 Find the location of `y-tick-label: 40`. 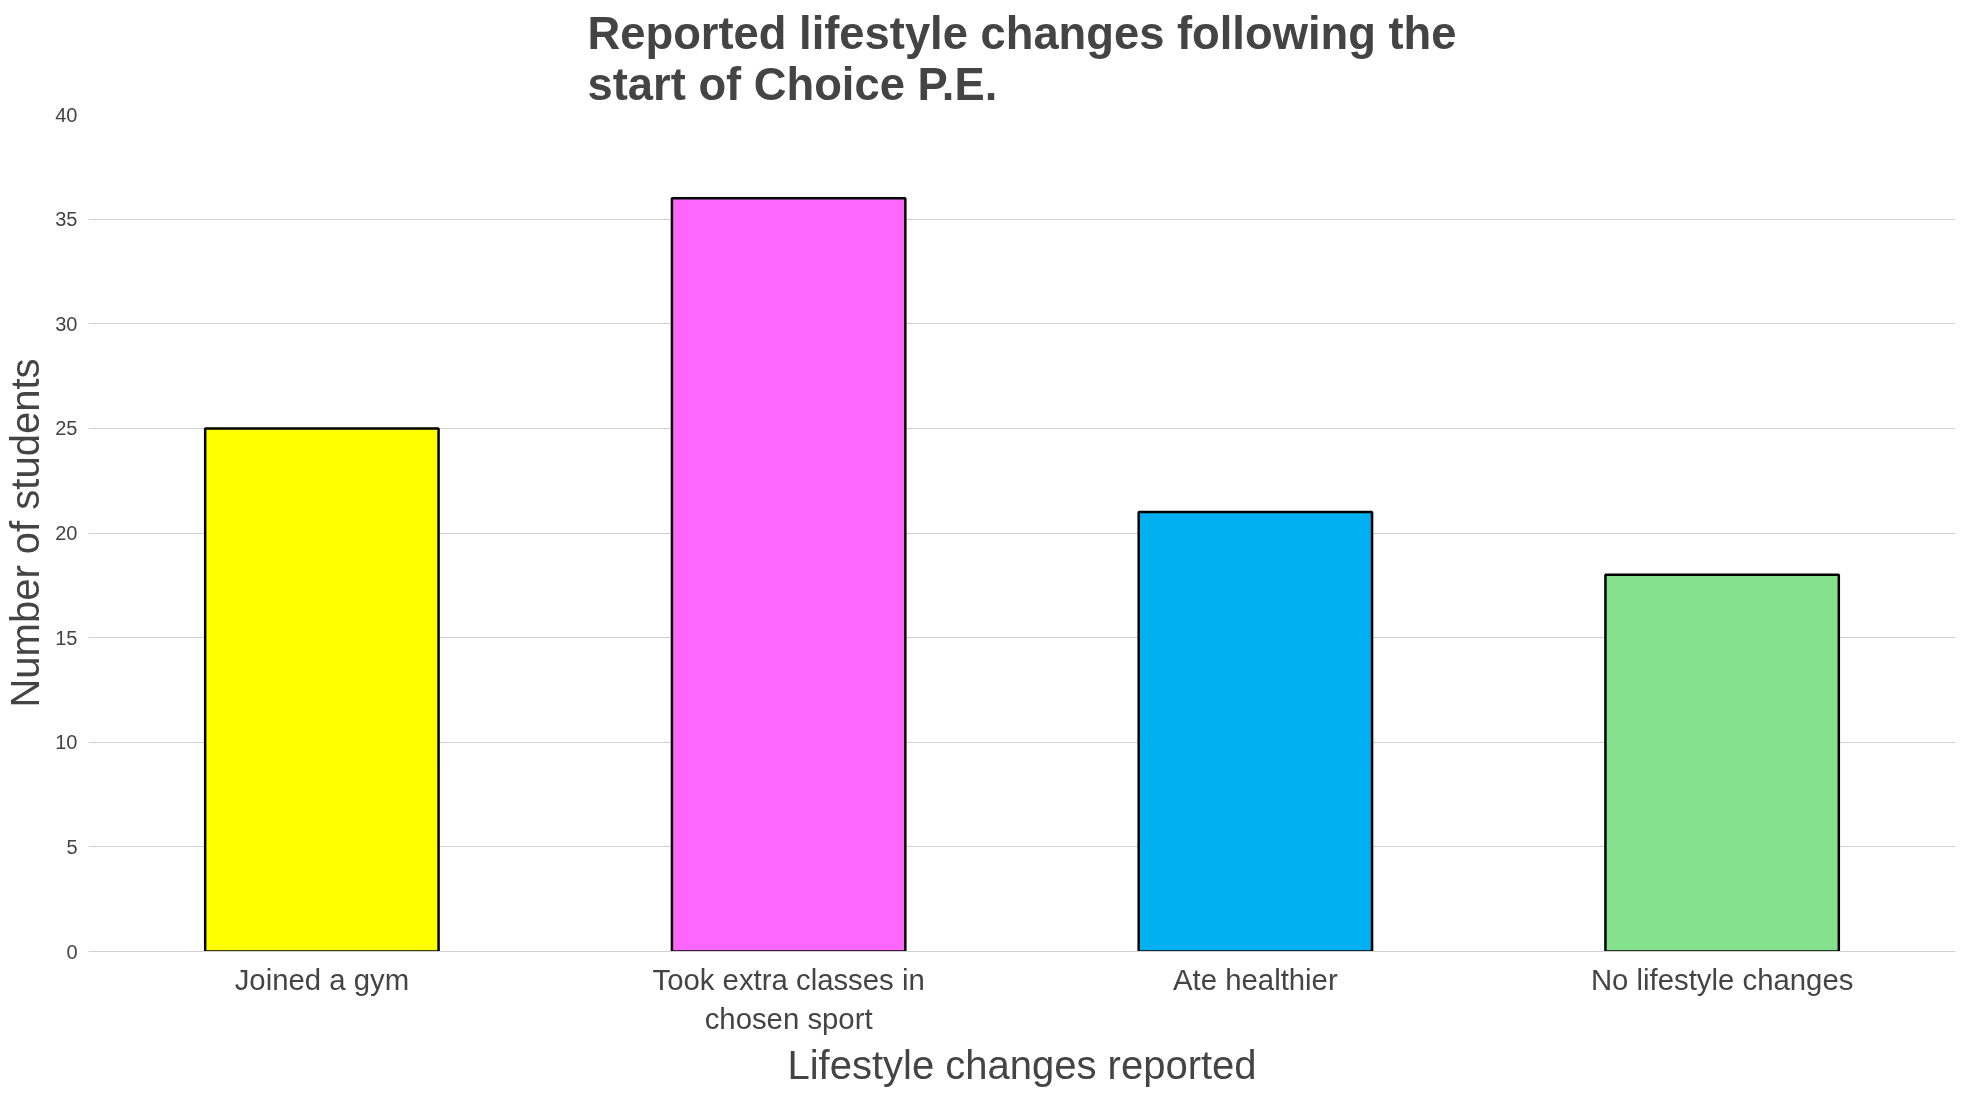

y-tick-label: 40 is located at coordinates (66, 114).